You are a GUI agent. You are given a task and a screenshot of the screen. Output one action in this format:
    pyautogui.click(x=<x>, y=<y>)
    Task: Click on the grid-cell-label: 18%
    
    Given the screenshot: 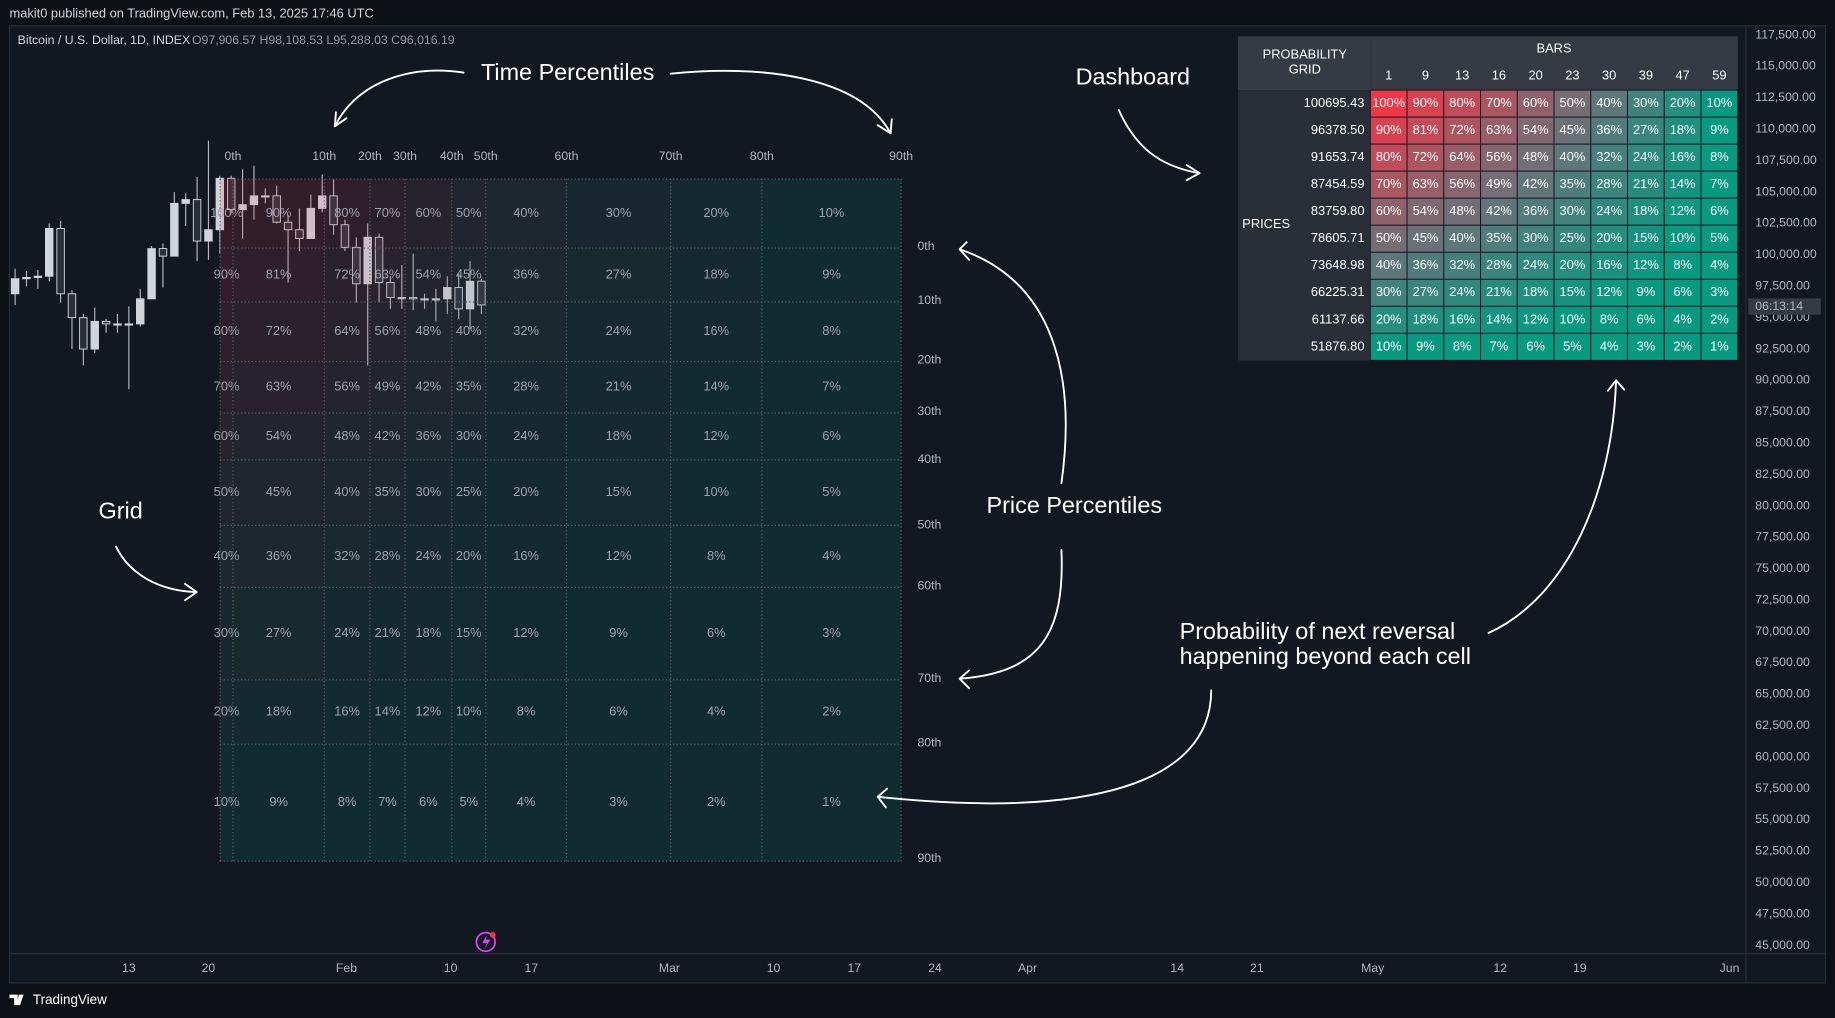 What is the action you would take?
    pyautogui.click(x=716, y=273)
    